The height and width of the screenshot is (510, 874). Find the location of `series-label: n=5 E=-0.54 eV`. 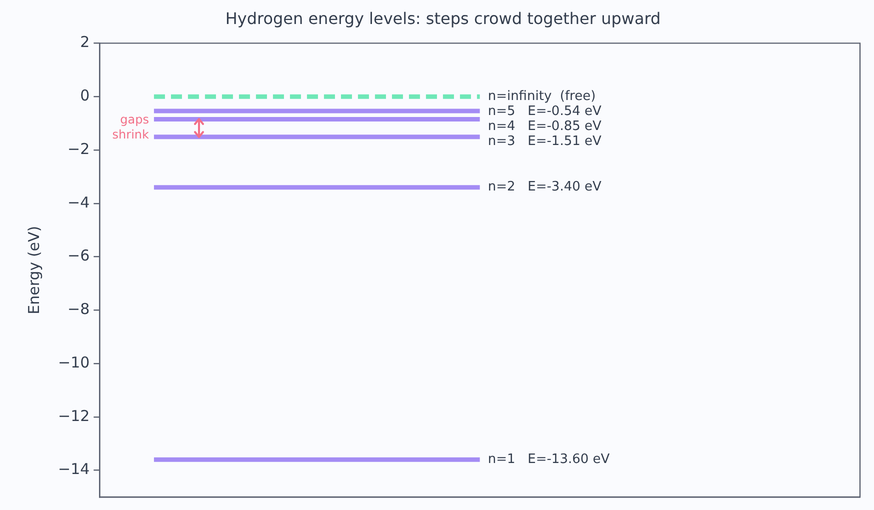

series-label: n=5 E=-0.54 eV is located at coordinates (545, 111).